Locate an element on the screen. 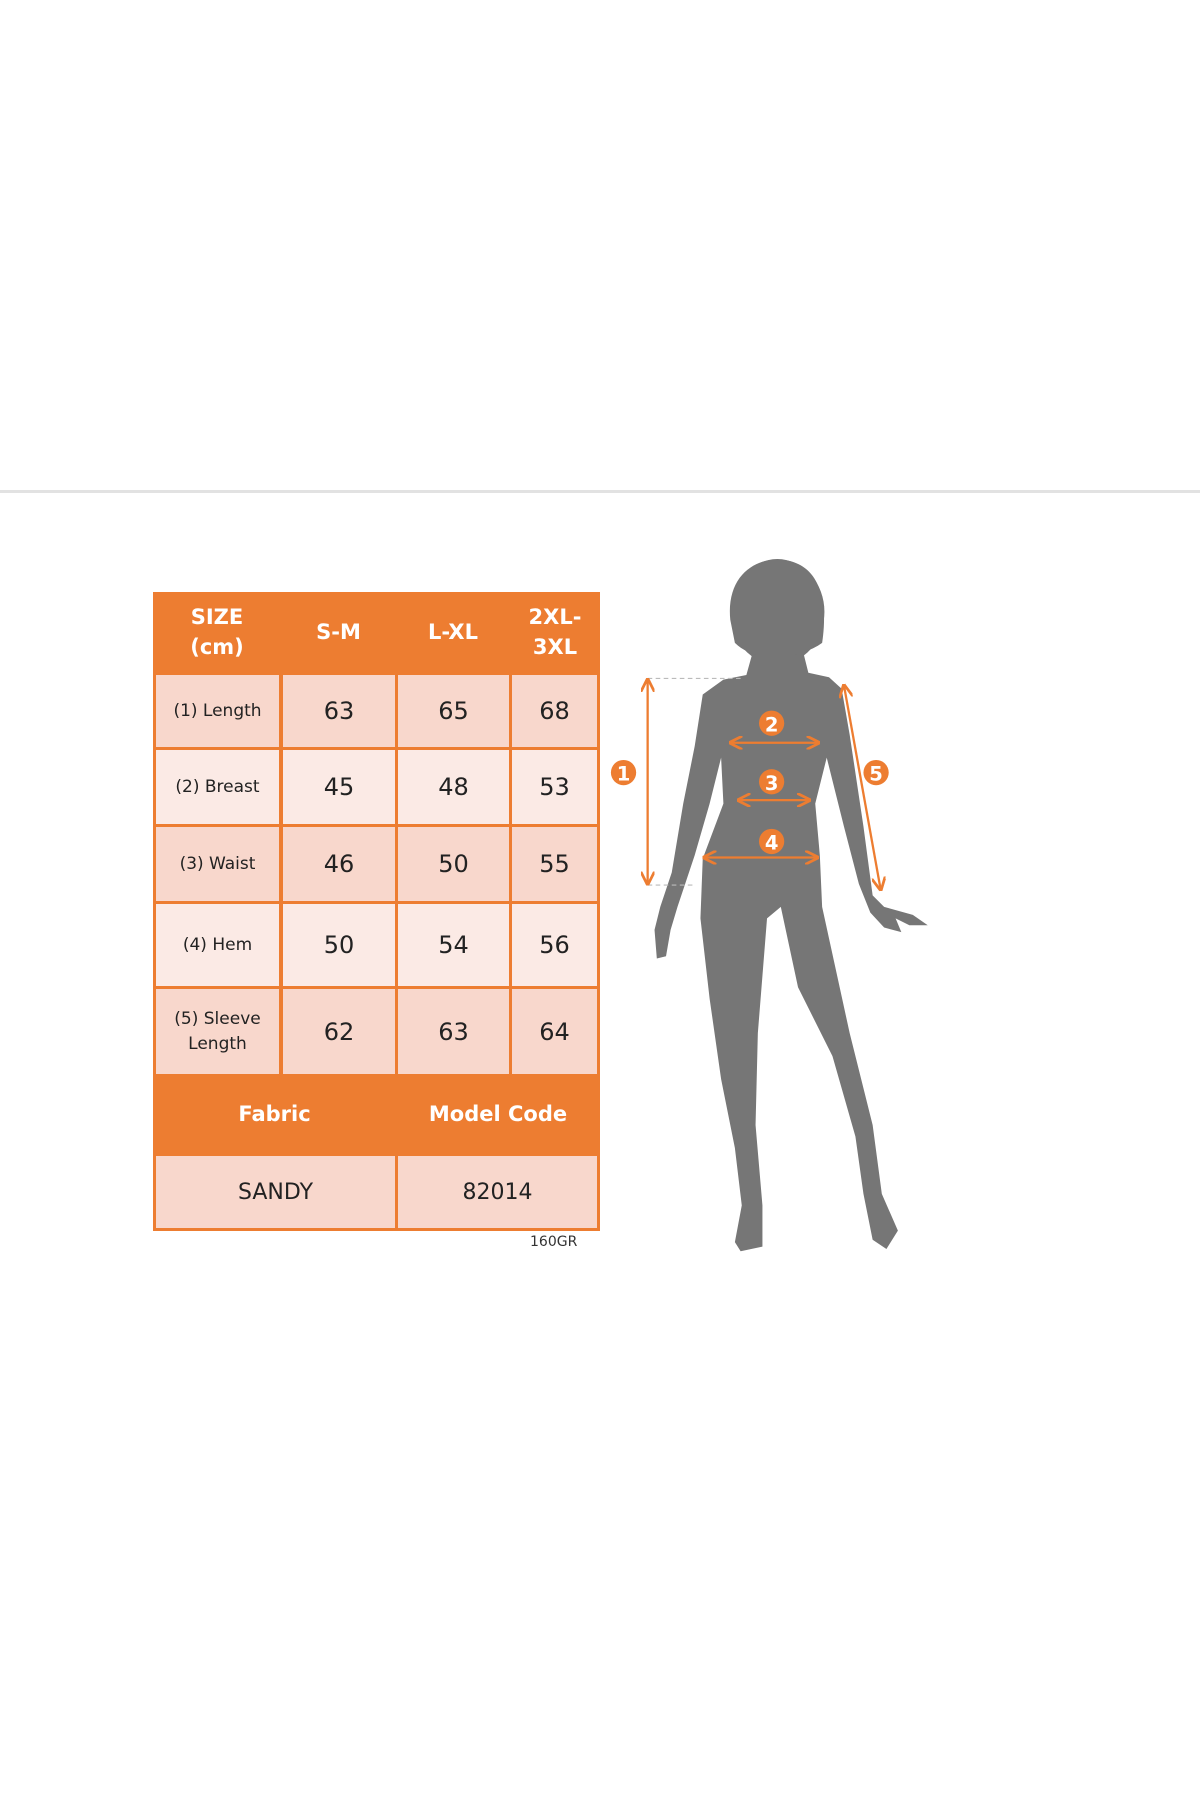 This screenshot has height=1800, width=1200. divider-line is located at coordinates (600, 491).